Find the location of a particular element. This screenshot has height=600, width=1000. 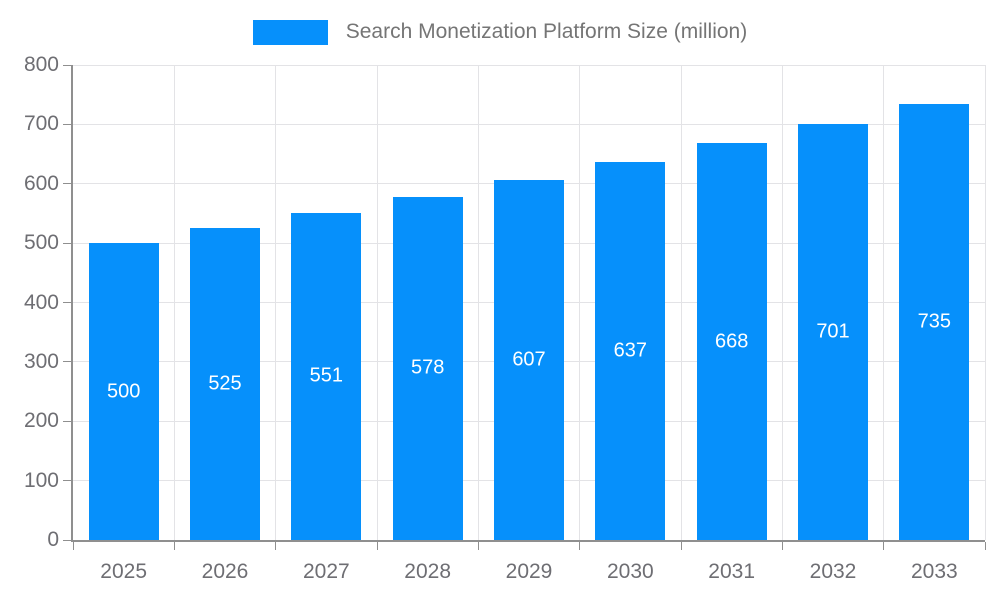

bar-value-label: 525 is located at coordinates (225, 383).